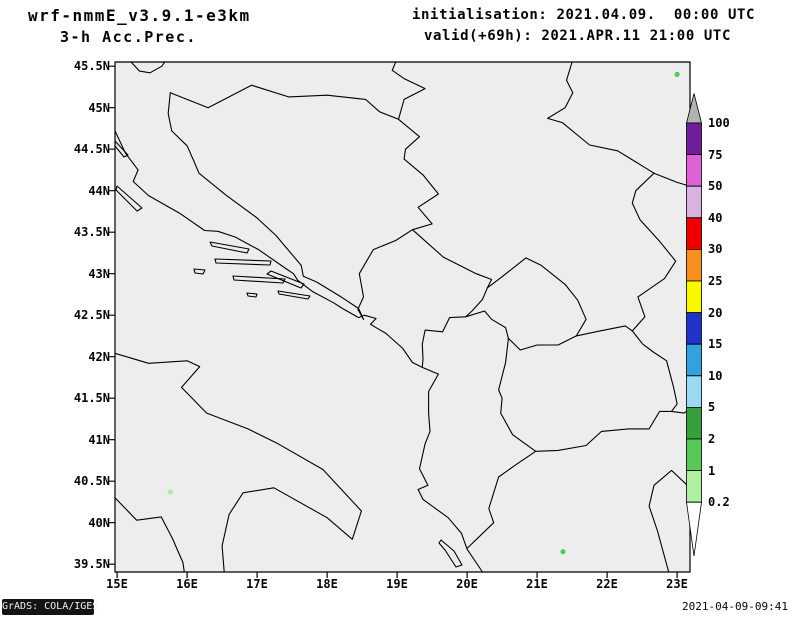  What do you see at coordinates (294, 295) in the screenshot?
I see `island-mljet` at bounding box center [294, 295].